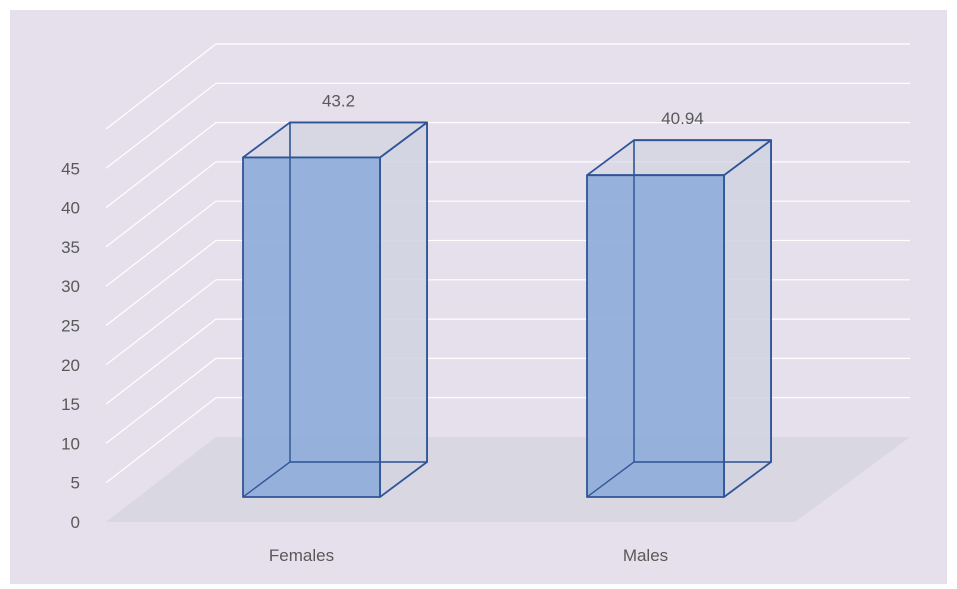 This screenshot has height=589, width=957. I want to click on y-tick-label: 20, so click(70, 365).